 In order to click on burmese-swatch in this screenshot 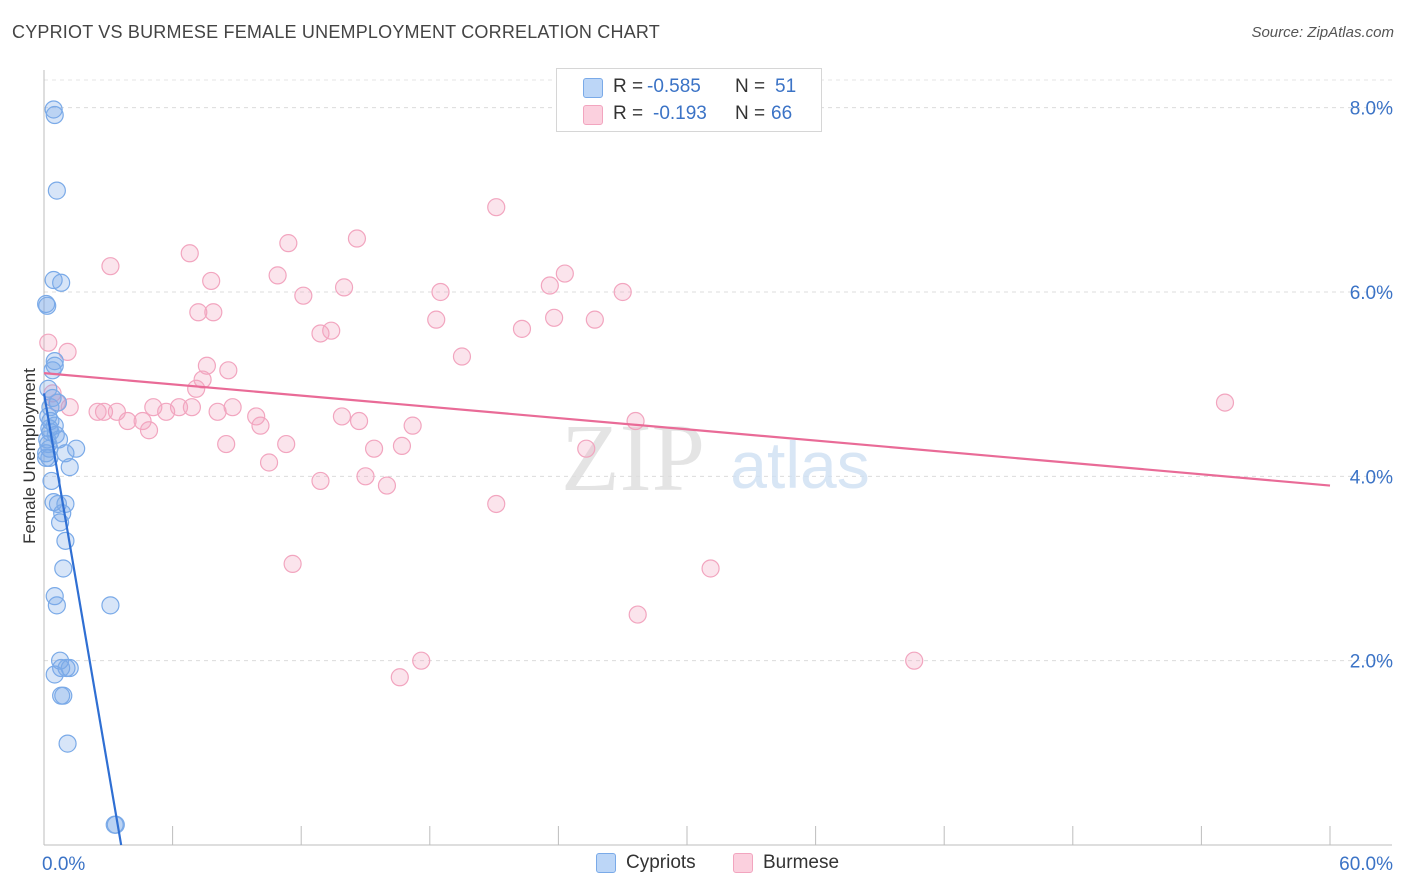, I will do `click(593, 115)`.